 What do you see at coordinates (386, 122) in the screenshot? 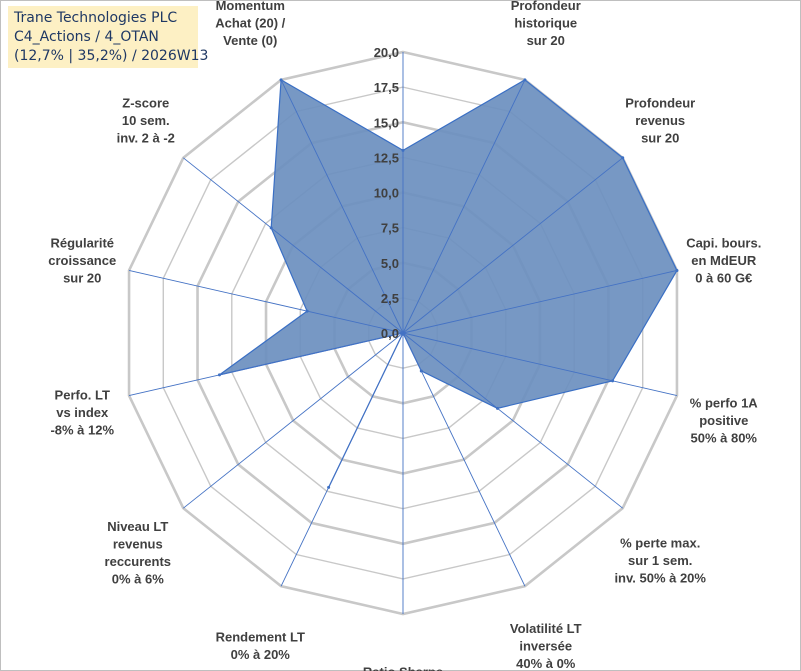
I see `tick-label: 15,0` at bounding box center [386, 122].